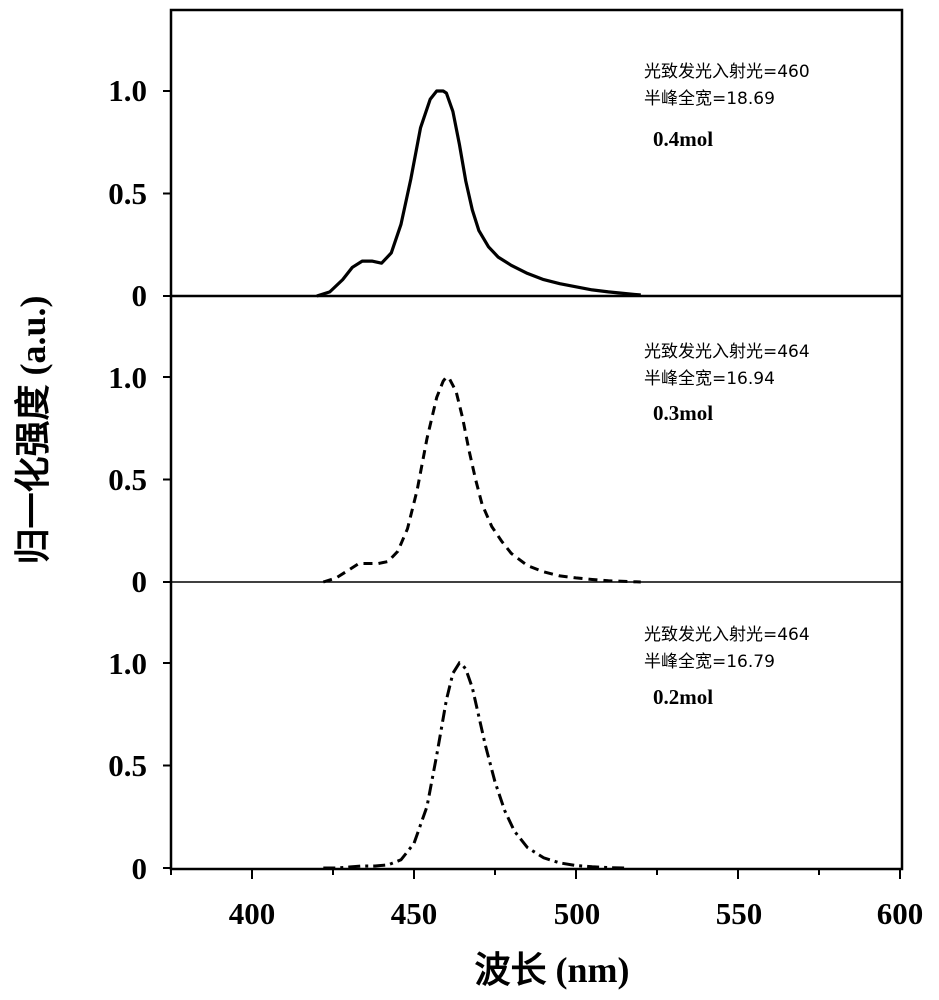 The image size is (939, 1000). Describe the element at coordinates (252, 913) in the screenshot. I see `x-tick-label: 400` at that location.